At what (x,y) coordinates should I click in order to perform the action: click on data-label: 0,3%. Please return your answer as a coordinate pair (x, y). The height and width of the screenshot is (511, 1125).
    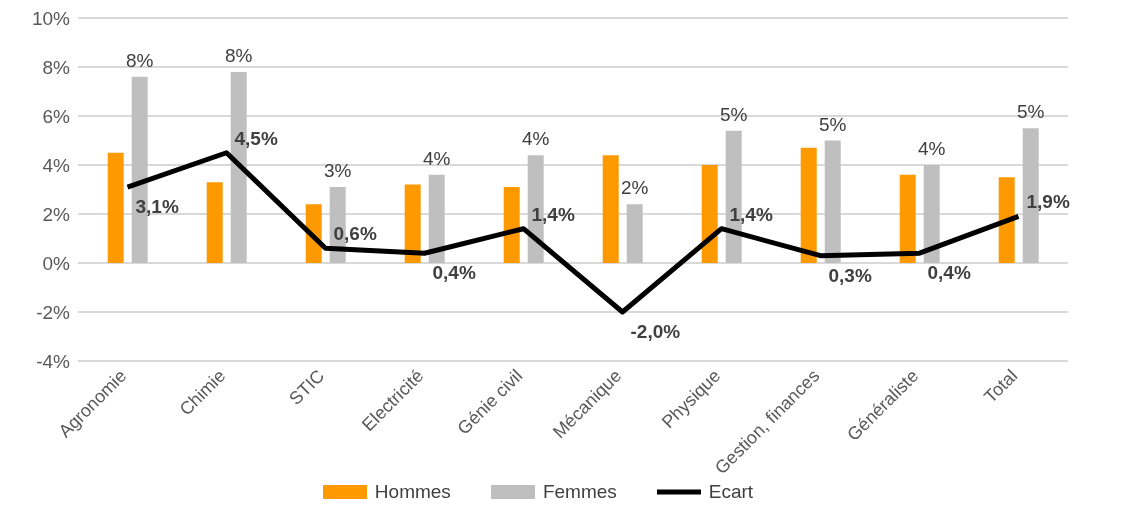
    Looking at the image, I should click on (850, 275).